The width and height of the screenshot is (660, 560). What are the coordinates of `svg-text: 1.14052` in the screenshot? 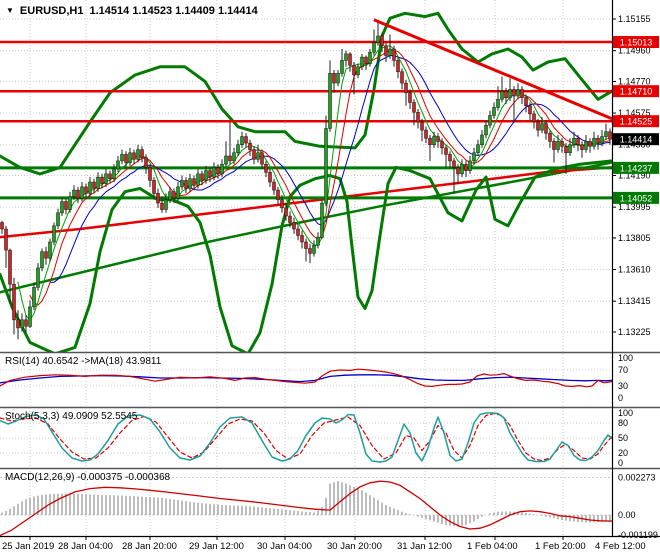 It's located at (636, 198).